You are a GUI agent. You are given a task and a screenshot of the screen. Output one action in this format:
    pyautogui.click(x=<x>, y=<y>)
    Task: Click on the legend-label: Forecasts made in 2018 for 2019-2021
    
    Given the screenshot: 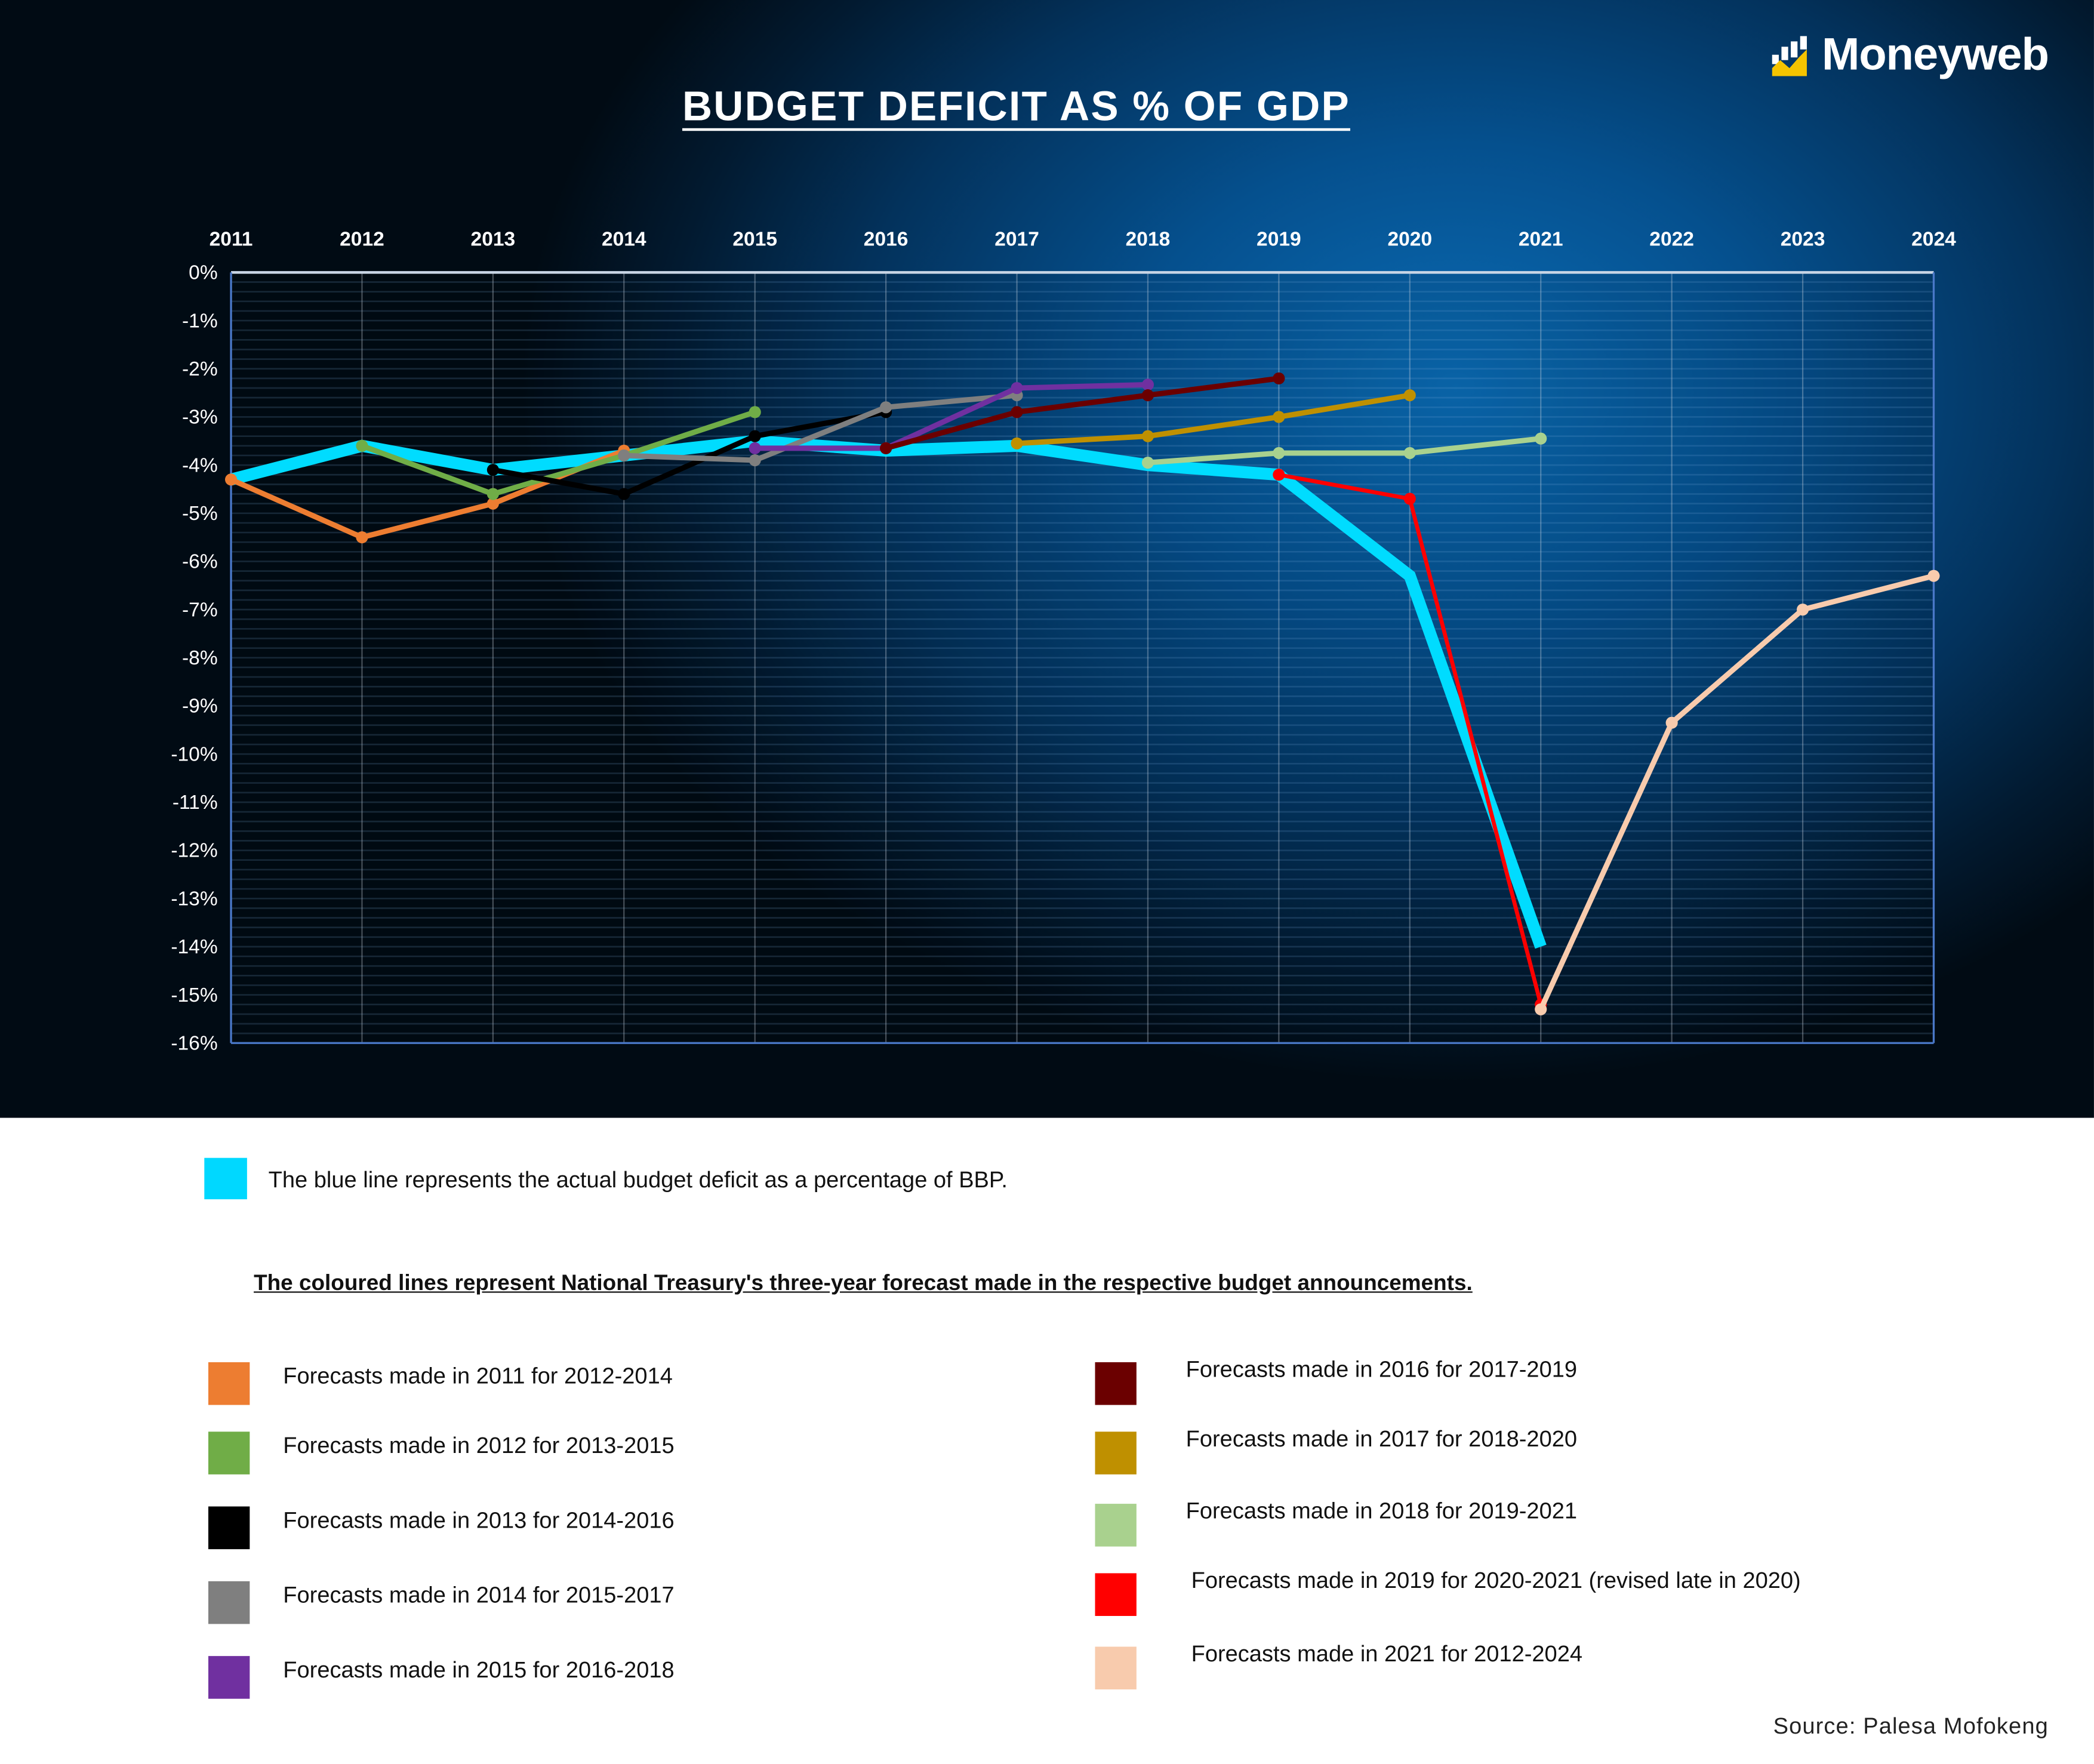 What is the action you would take?
    pyautogui.click(x=1381, y=1511)
    